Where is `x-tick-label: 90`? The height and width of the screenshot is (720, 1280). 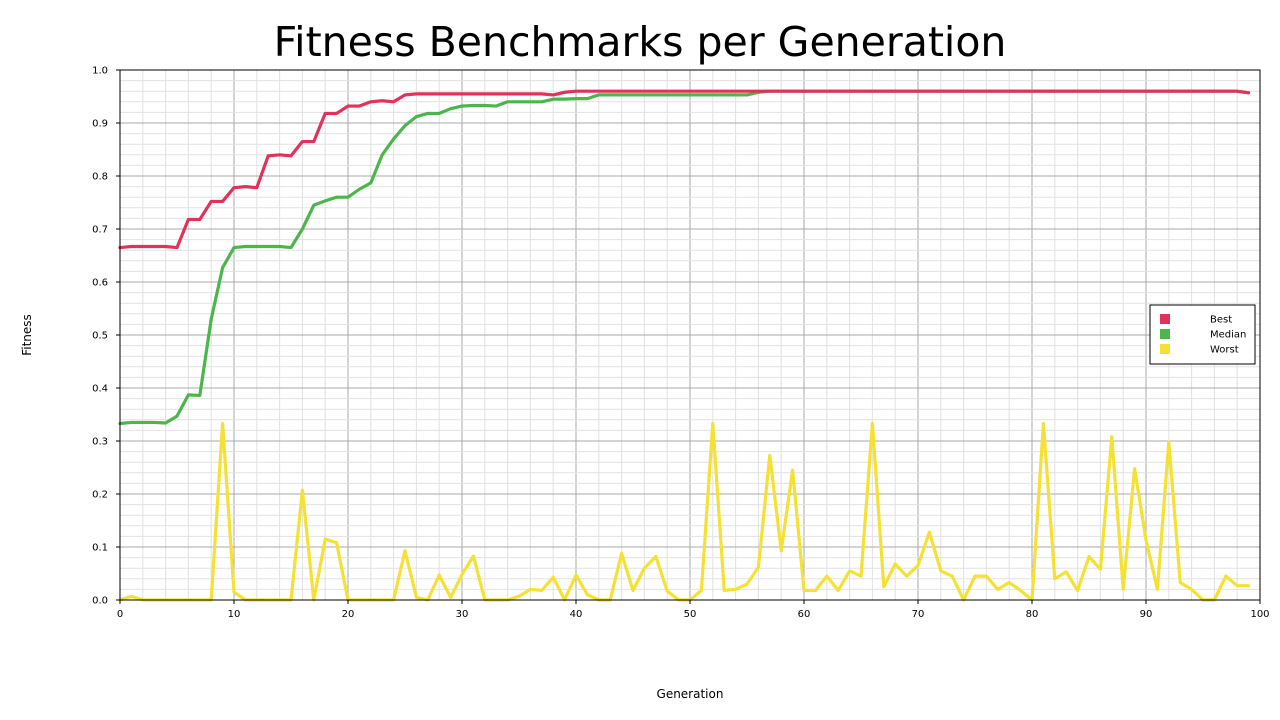 x-tick-label: 90 is located at coordinates (1146, 614).